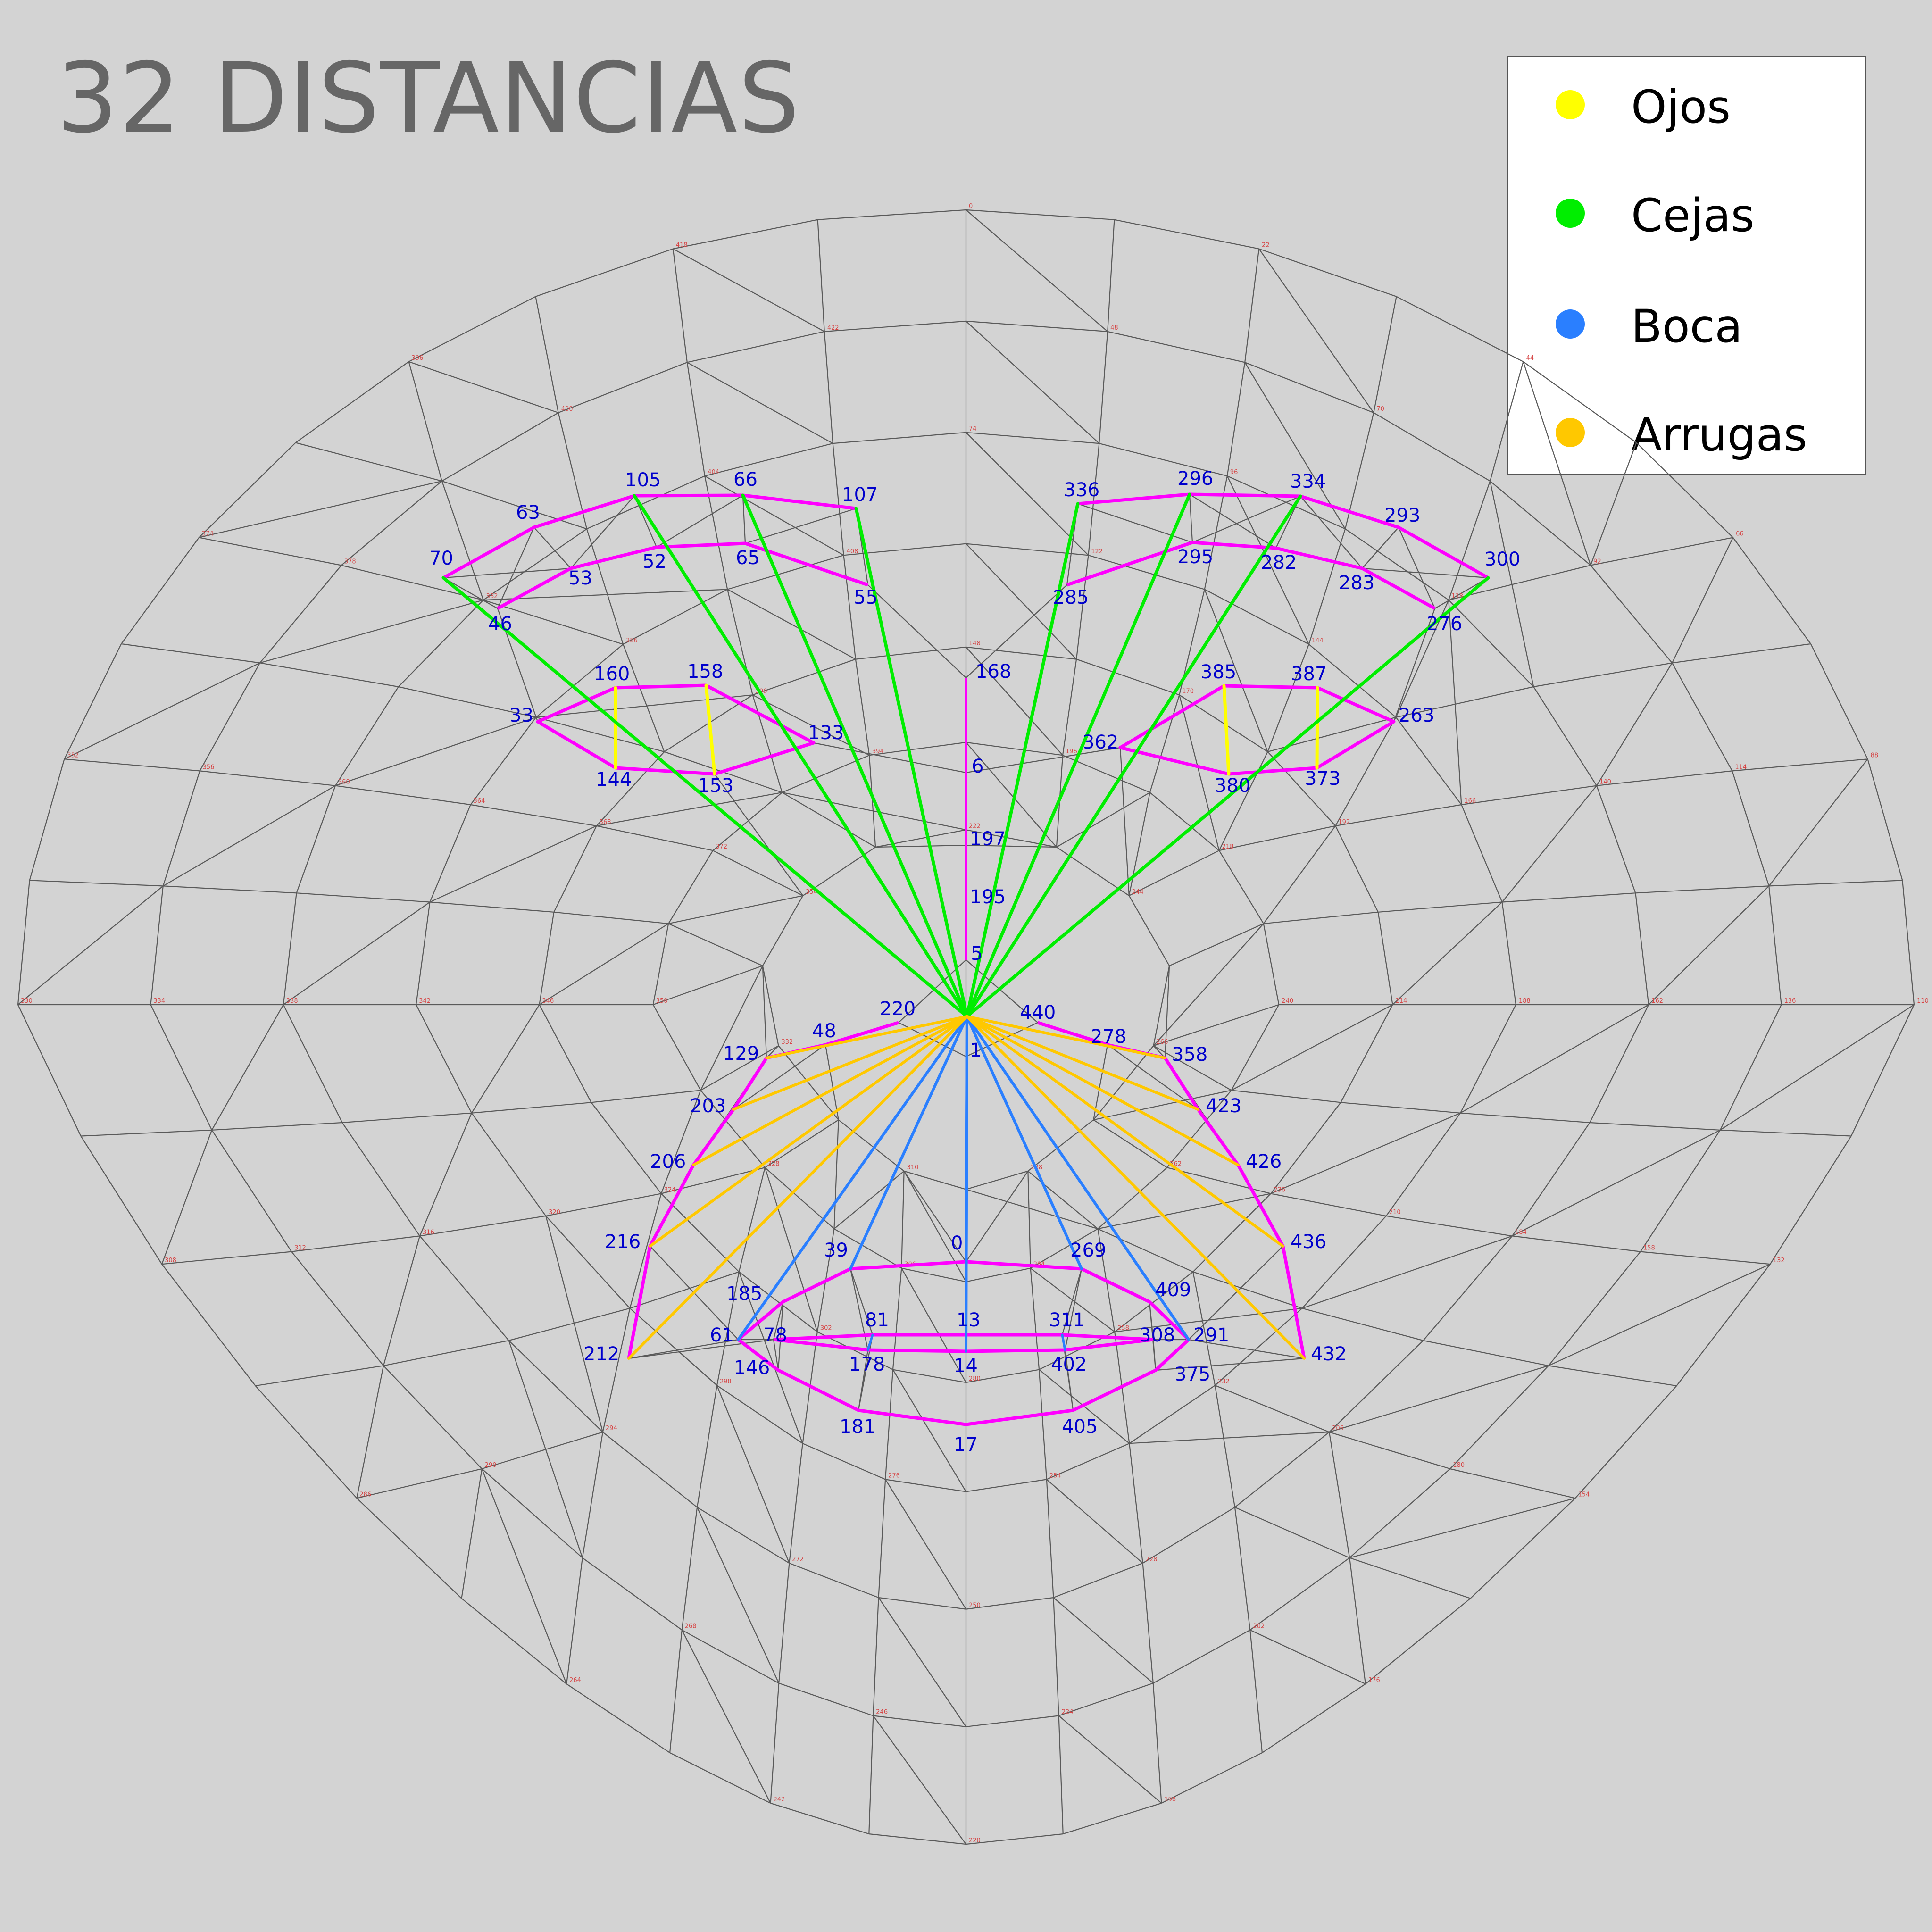  Describe the element at coordinates (500, 624) in the screenshot. I see `landmark-label-46: 46` at that location.